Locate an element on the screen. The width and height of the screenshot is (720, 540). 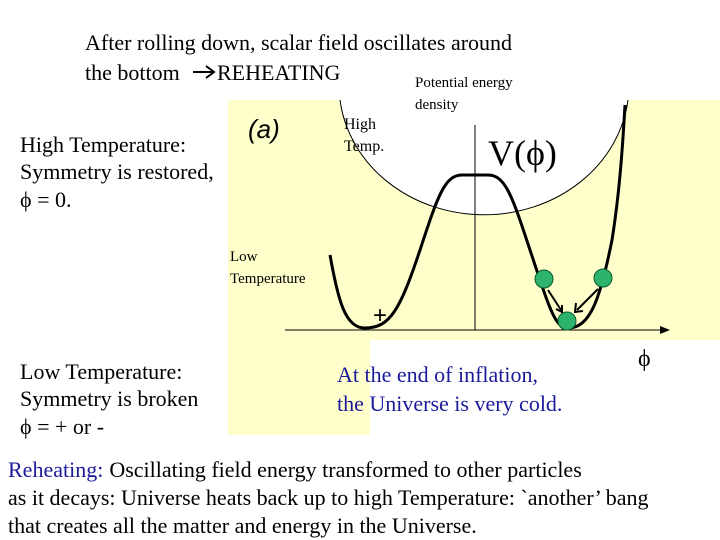
circle-fill is located at coordinates (484, 157).